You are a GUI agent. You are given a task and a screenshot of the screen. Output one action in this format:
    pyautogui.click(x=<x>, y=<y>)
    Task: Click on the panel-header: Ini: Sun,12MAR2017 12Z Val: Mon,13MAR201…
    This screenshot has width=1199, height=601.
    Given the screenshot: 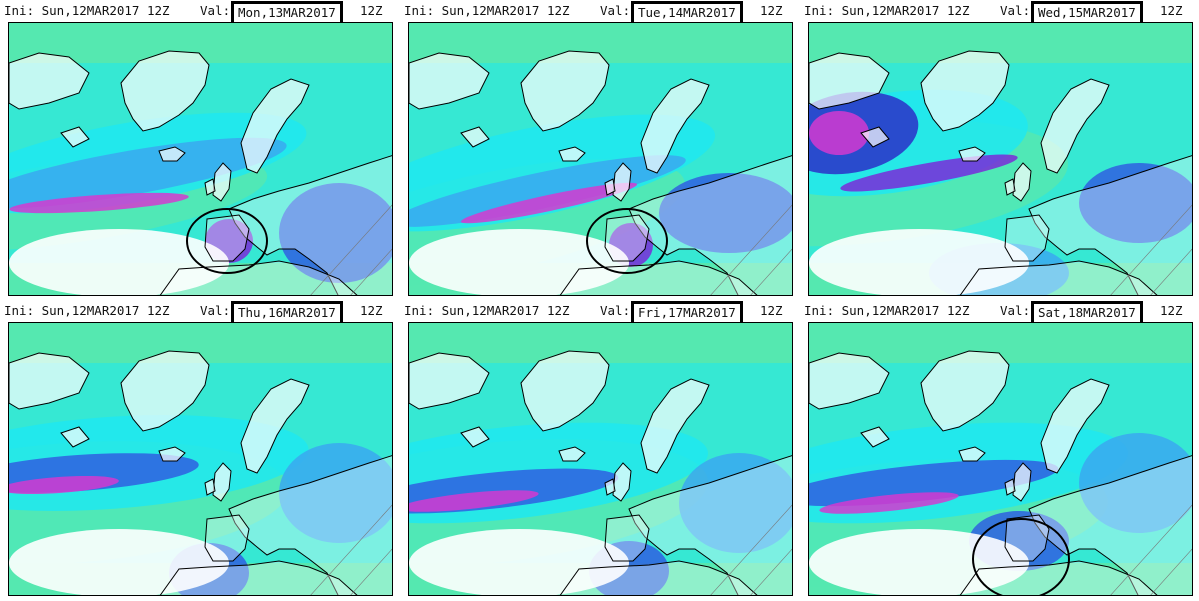 What is the action you would take?
    pyautogui.click(x=198, y=12)
    